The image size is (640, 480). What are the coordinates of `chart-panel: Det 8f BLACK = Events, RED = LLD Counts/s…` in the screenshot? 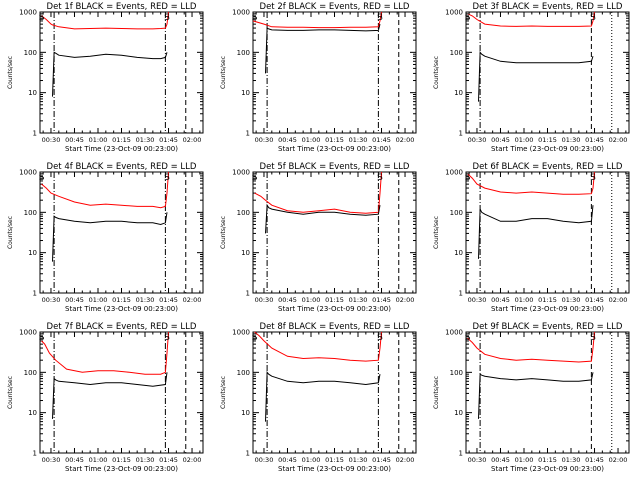 It's located at (318, 397).